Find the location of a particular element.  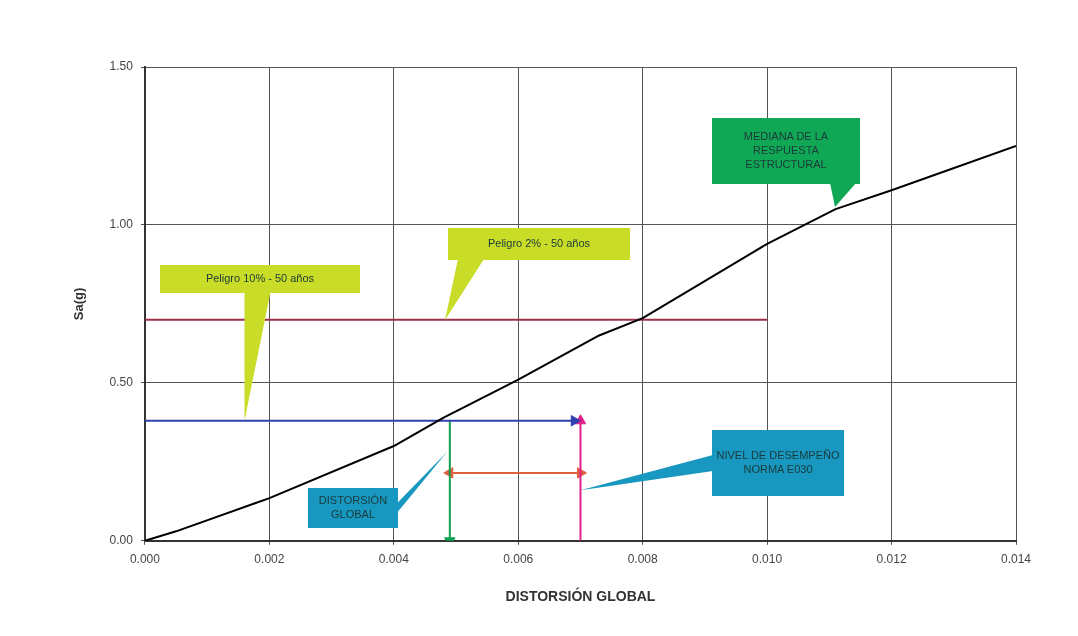

x-tick-label: 0.000 is located at coordinates (145, 559).